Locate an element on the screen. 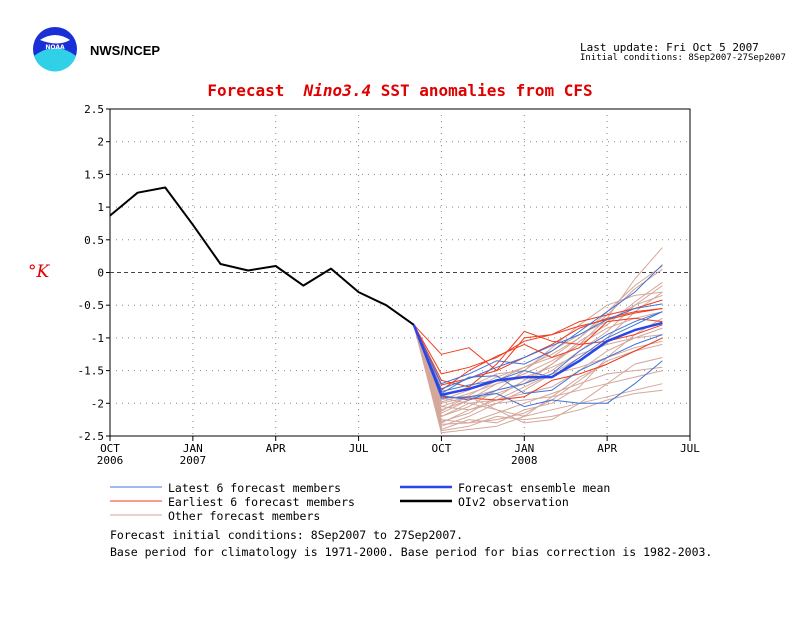 The image size is (800, 618). y-tick-label: 1 is located at coordinates (100, 207).